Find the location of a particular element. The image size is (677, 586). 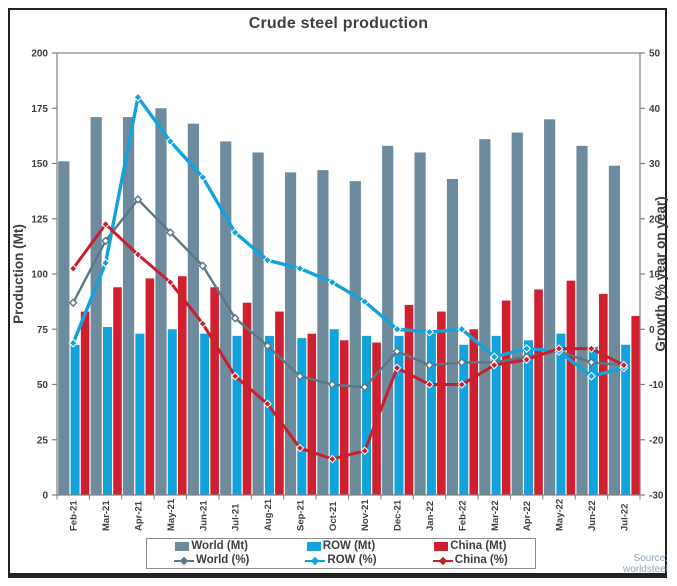

svg-text: -20 is located at coordinates (656, 440).